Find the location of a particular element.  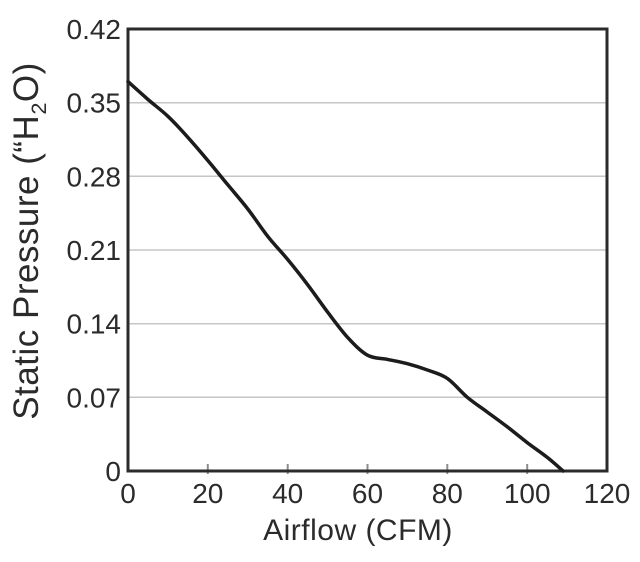

y-axis-title: Static Pressure (“H2O) is located at coordinates (29, 241).